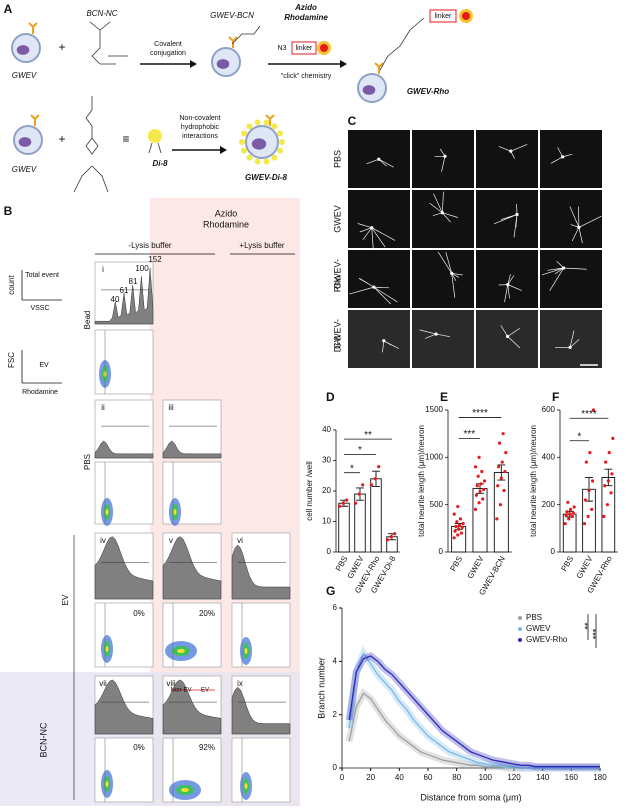 The width and height of the screenshot is (626, 810). What do you see at coordinates (155, 259) in the screenshot?
I see `label: 152` at bounding box center [155, 259].